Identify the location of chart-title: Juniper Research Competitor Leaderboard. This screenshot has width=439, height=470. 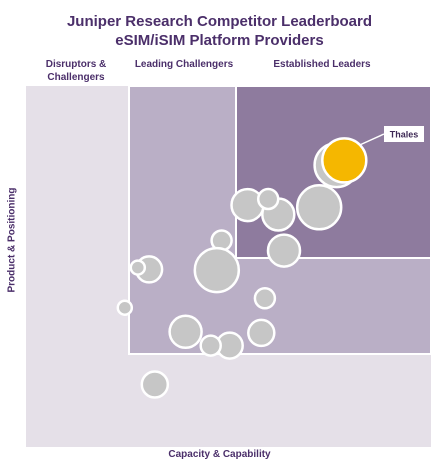
(219, 21).